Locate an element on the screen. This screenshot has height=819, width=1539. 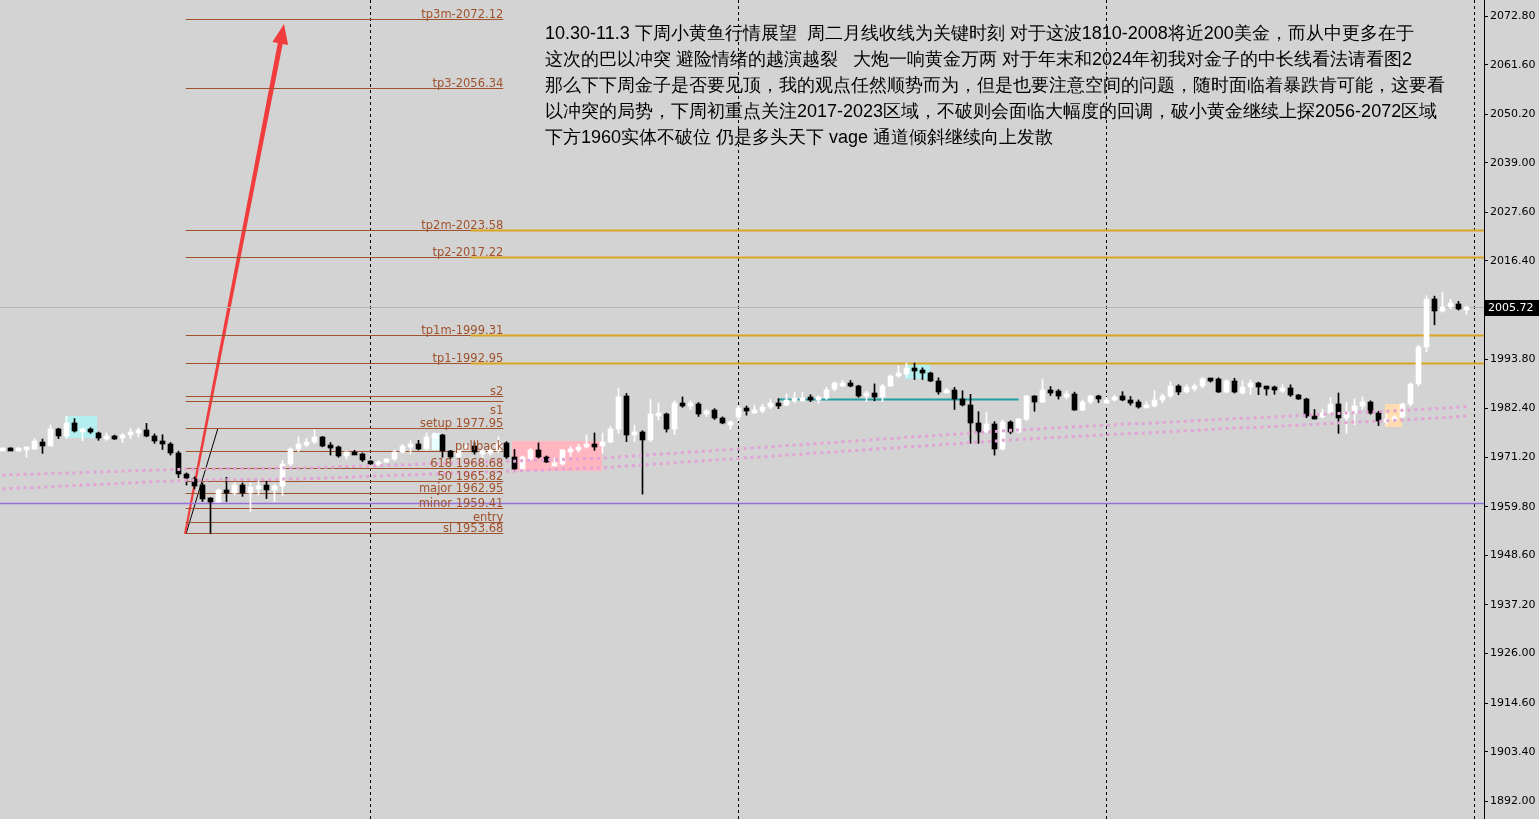
ref-line-label: 50 1965.82 is located at coordinates (470, 475).